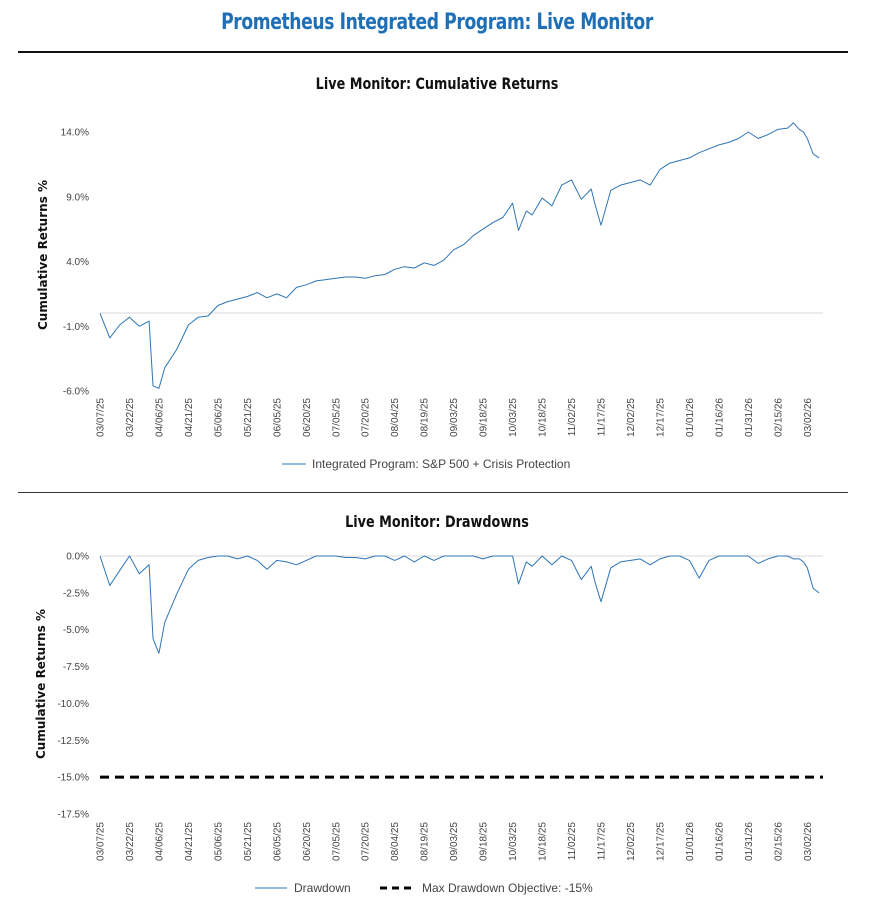 This screenshot has height=921, width=874. I want to click on y-tick-label: -10.0%, so click(73, 704).